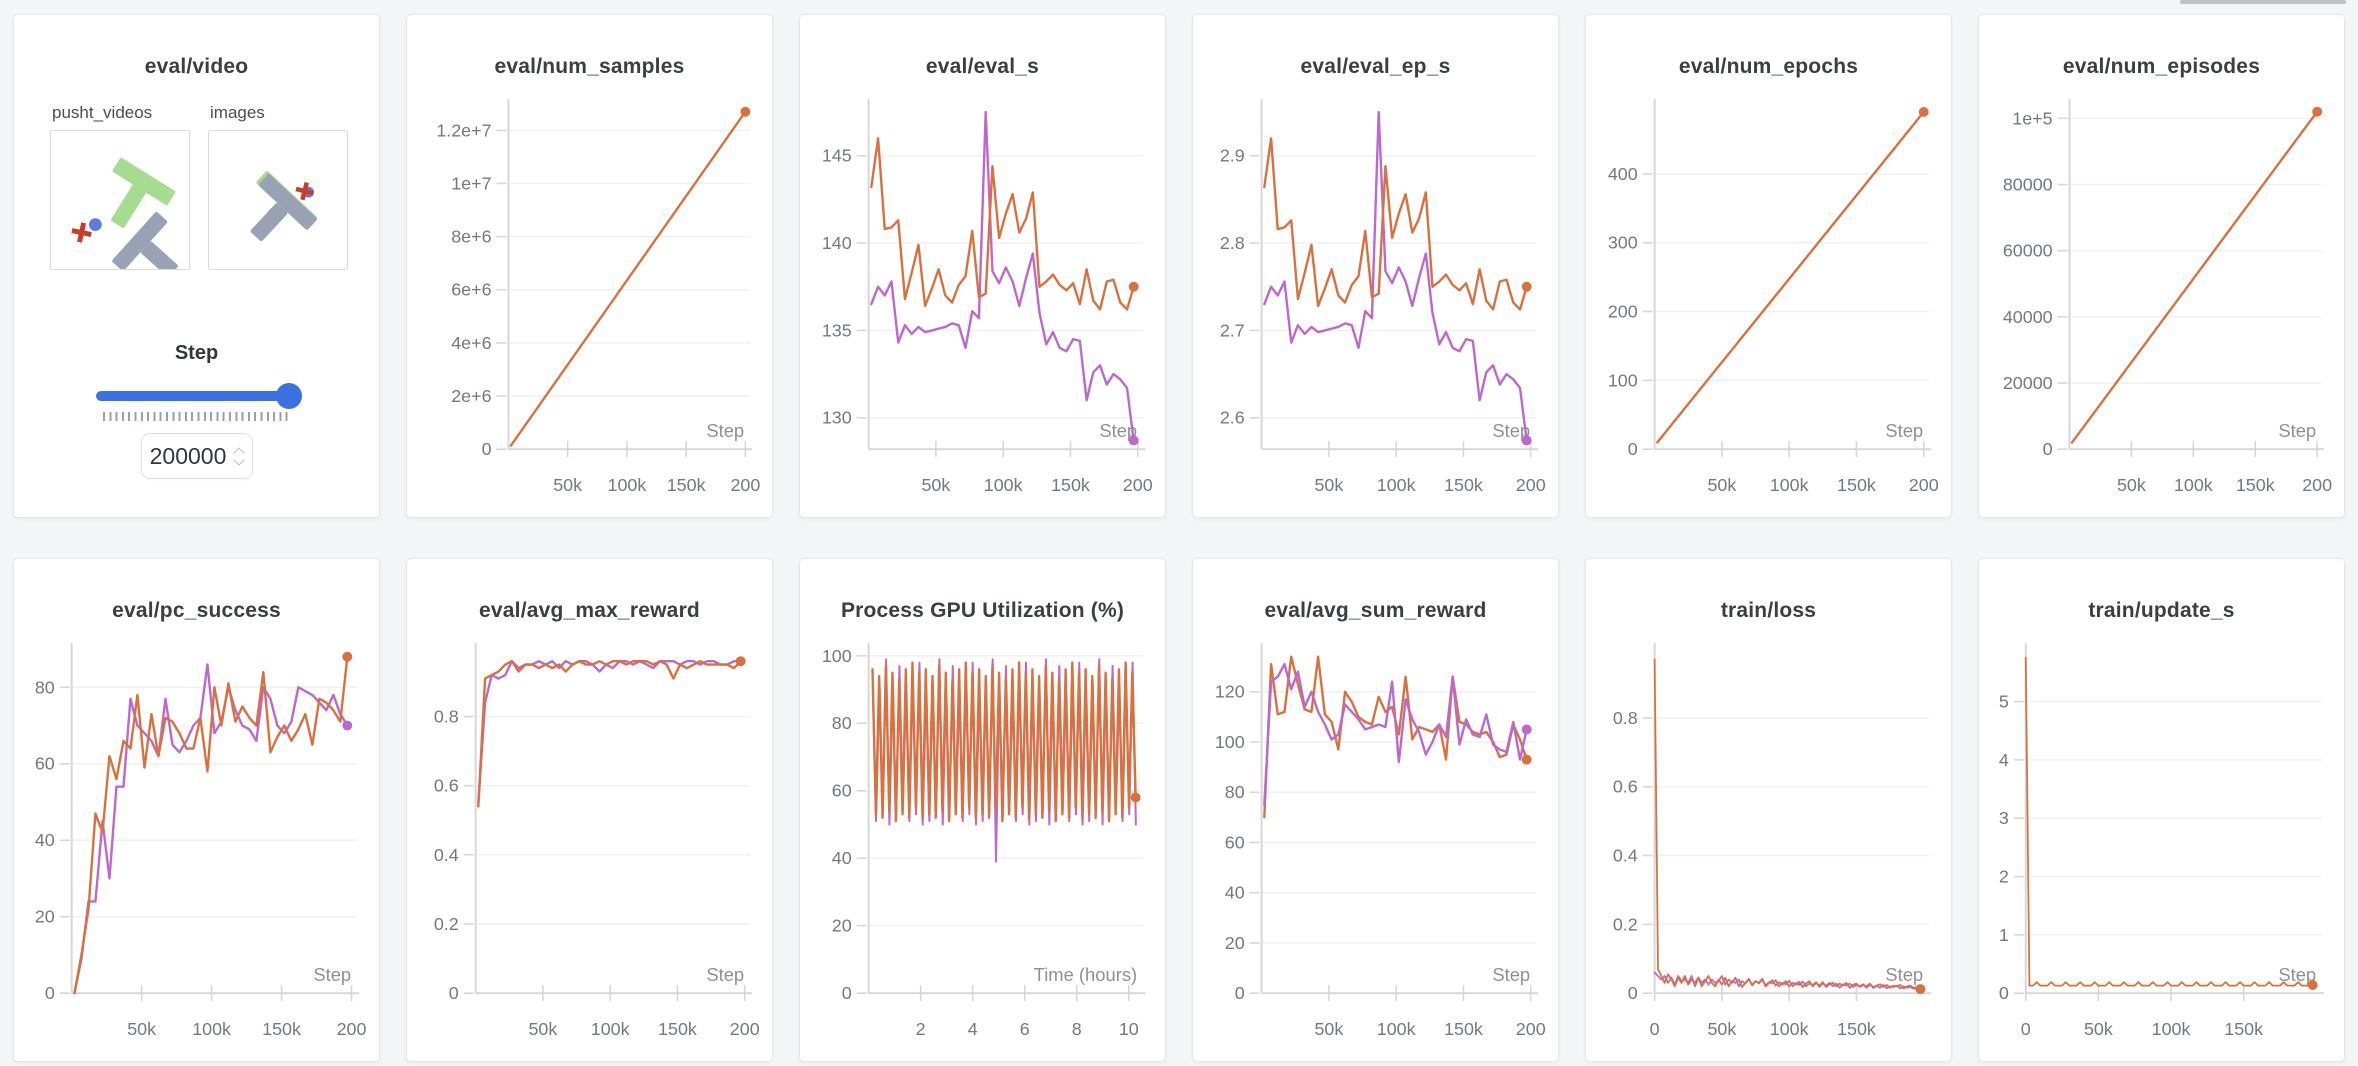 Image resolution: width=2358 pixels, height=1066 pixels. What do you see at coordinates (2004, 935) in the screenshot?
I see `svg-text: 1` at bounding box center [2004, 935].